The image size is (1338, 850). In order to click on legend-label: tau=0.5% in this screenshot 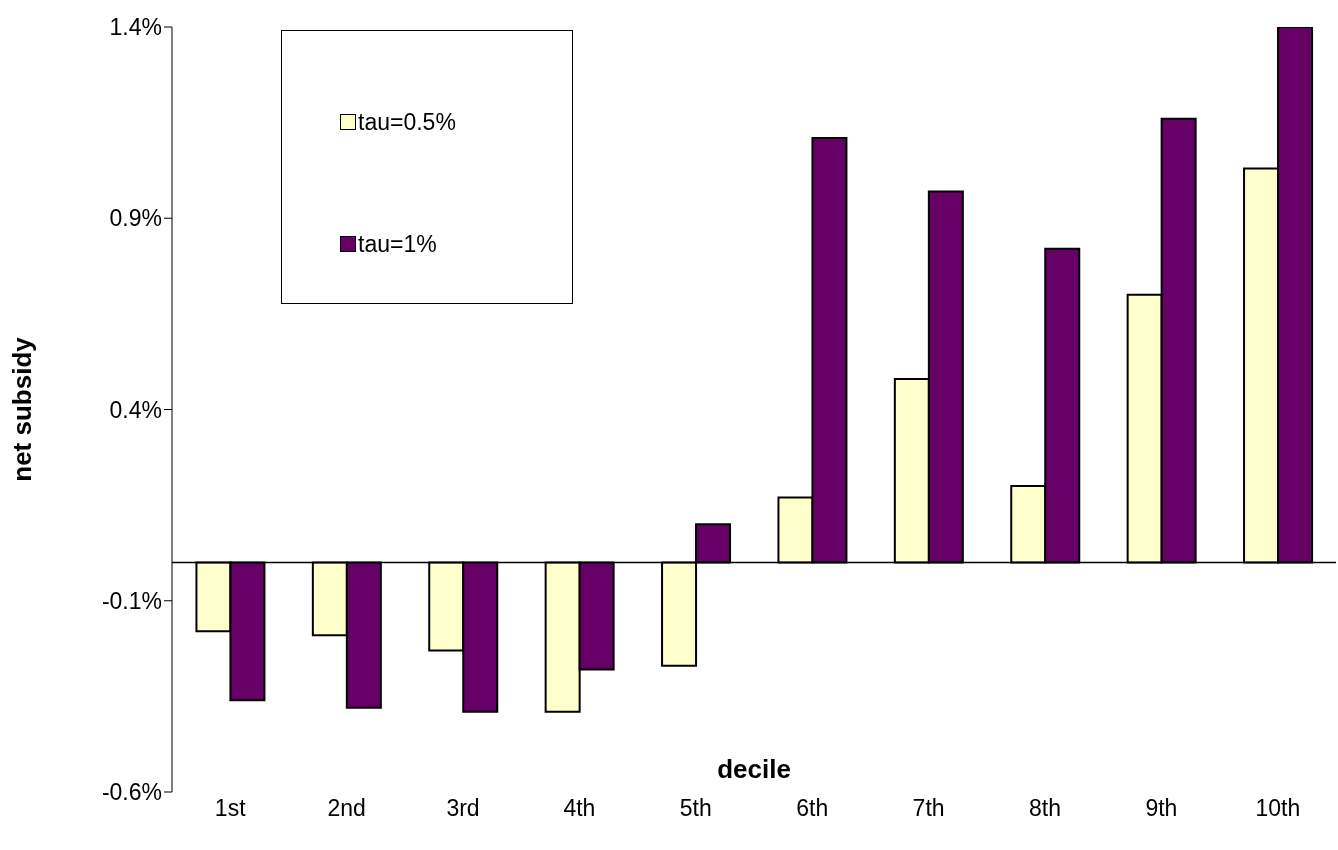, I will do `click(407, 122)`.